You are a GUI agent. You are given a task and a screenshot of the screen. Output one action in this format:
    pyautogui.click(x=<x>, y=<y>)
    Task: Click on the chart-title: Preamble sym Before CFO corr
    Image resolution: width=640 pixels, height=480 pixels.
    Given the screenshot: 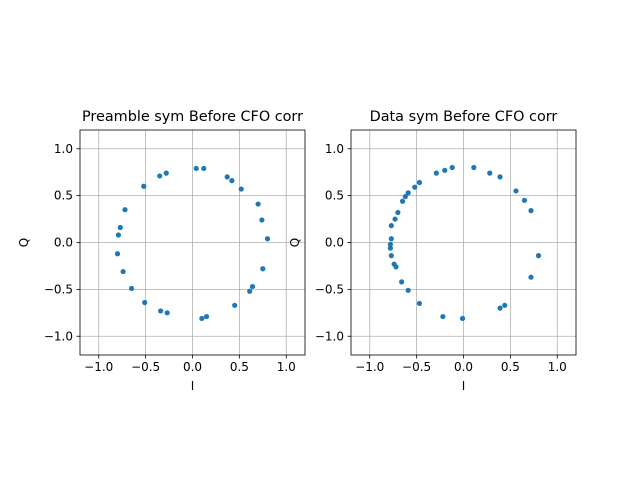 What is the action you would take?
    pyautogui.click(x=192, y=117)
    